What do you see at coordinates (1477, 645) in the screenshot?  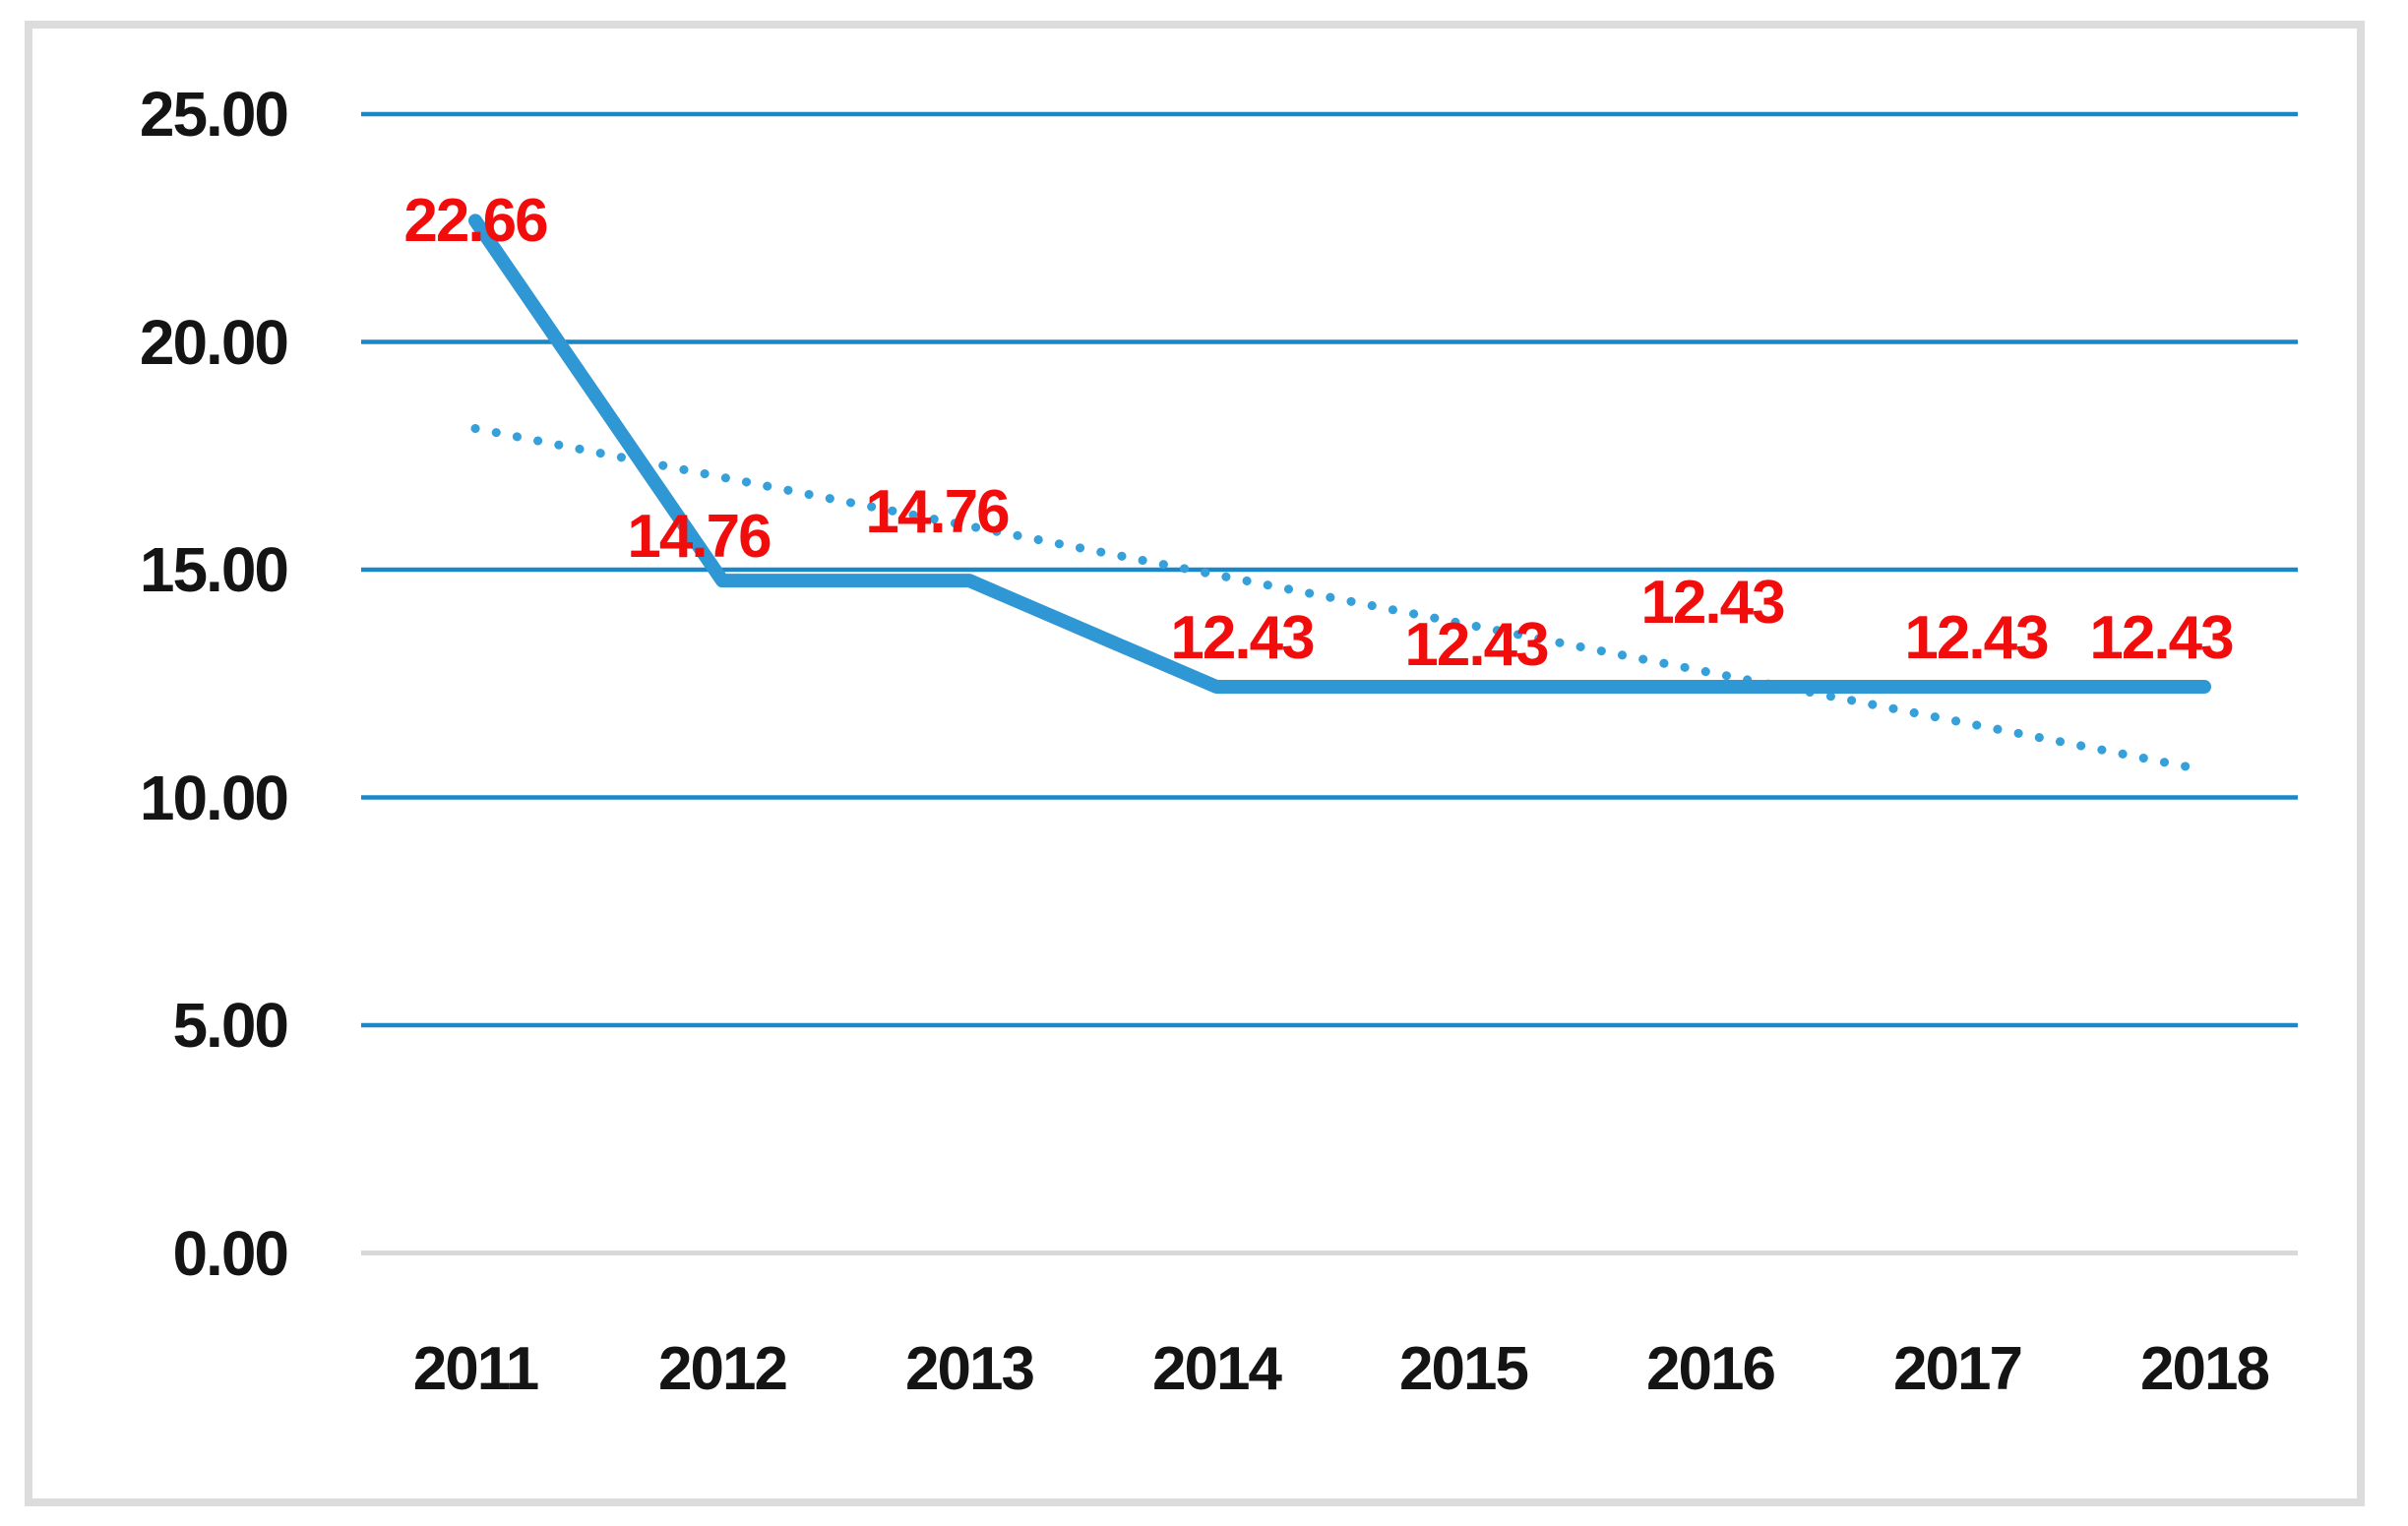 I see `data-label-2015: 12.43` at bounding box center [1477, 645].